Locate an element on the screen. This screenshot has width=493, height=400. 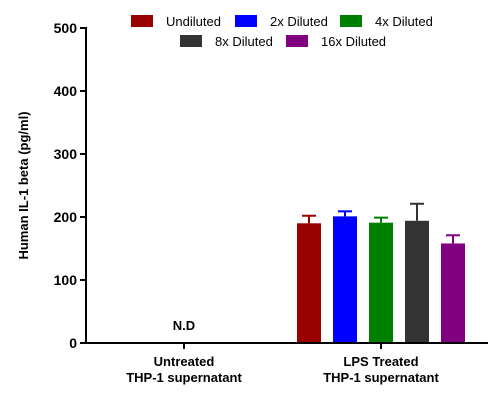
x-category-label: Untreated is located at coordinates (184, 361).